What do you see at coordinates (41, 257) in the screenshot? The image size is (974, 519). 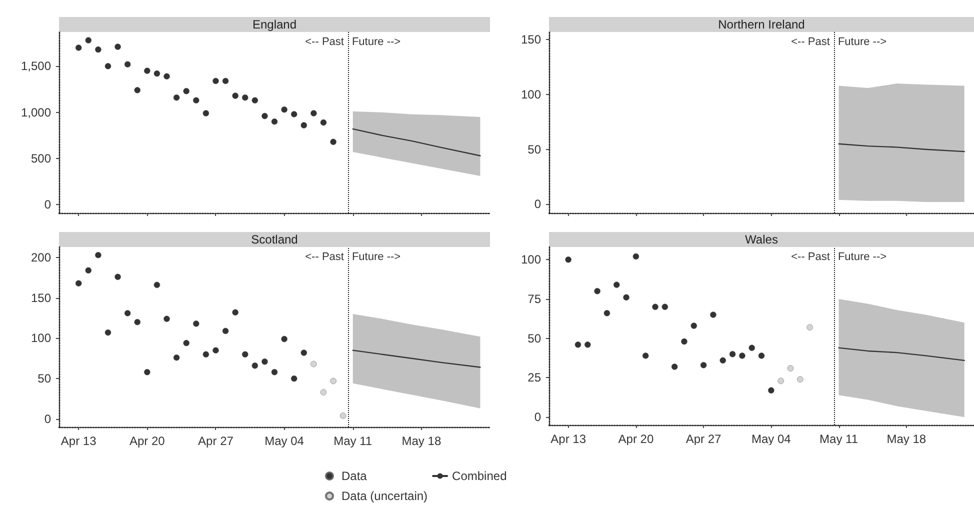 I see `y-tick-label: 200` at bounding box center [41, 257].